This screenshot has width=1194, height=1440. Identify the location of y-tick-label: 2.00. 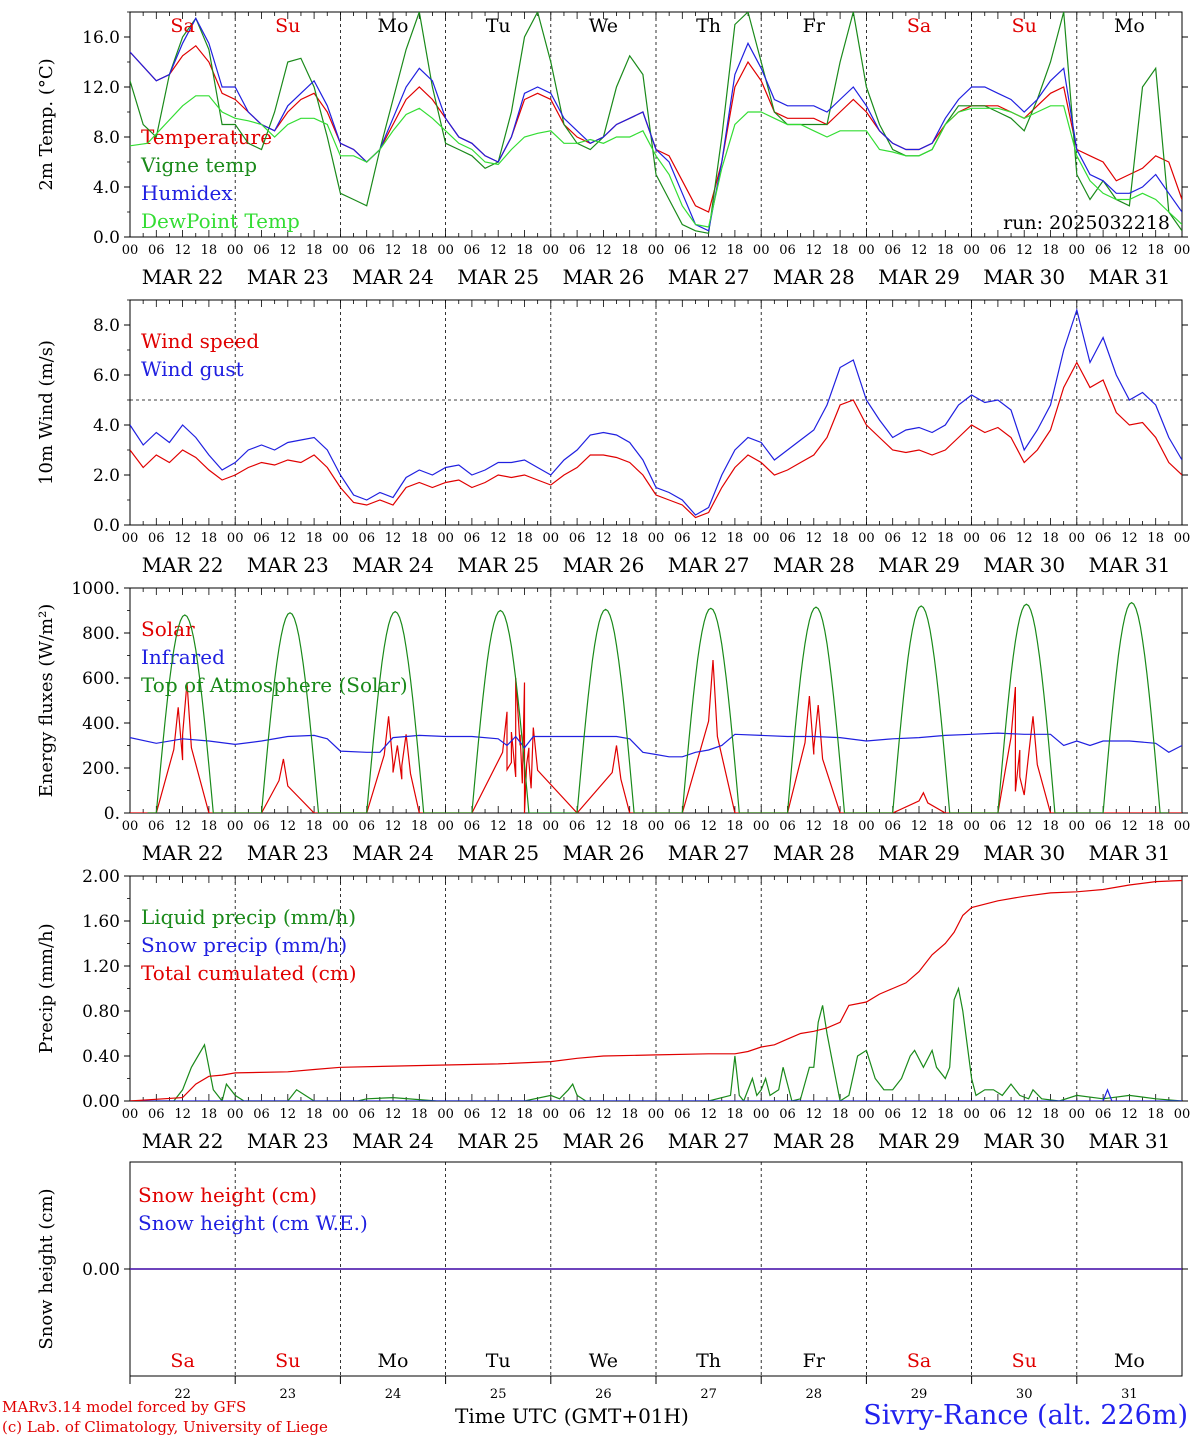
(101, 877).